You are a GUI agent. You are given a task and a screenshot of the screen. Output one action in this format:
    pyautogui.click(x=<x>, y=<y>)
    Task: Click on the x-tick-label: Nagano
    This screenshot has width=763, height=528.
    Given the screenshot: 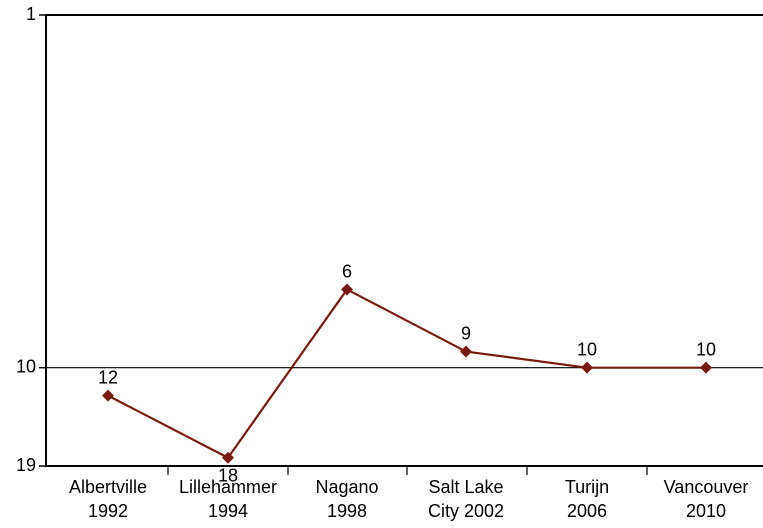 What is the action you would take?
    pyautogui.click(x=346, y=487)
    